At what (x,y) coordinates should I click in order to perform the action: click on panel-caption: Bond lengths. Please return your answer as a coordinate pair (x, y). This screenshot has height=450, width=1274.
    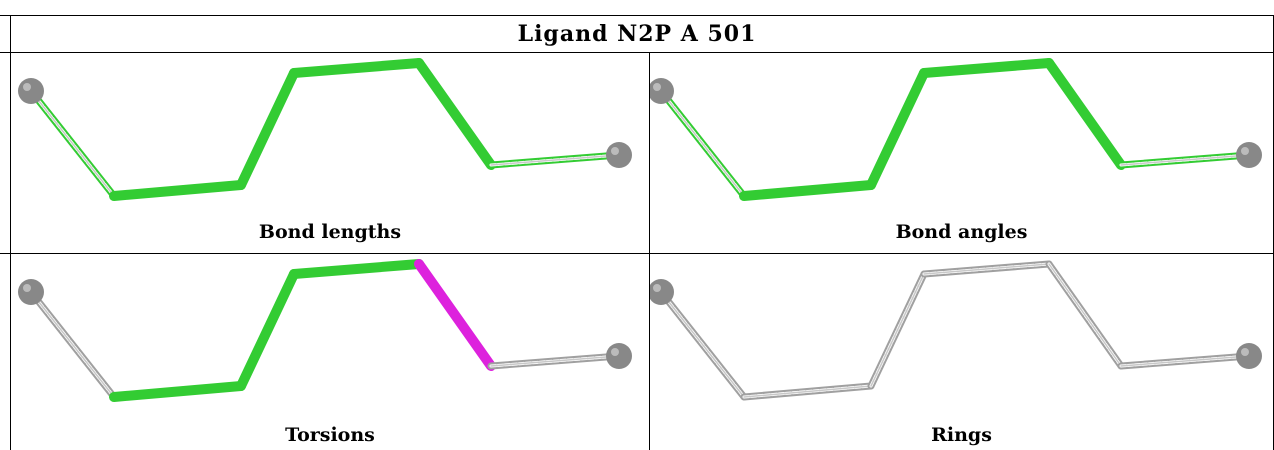
    Looking at the image, I should click on (330, 232).